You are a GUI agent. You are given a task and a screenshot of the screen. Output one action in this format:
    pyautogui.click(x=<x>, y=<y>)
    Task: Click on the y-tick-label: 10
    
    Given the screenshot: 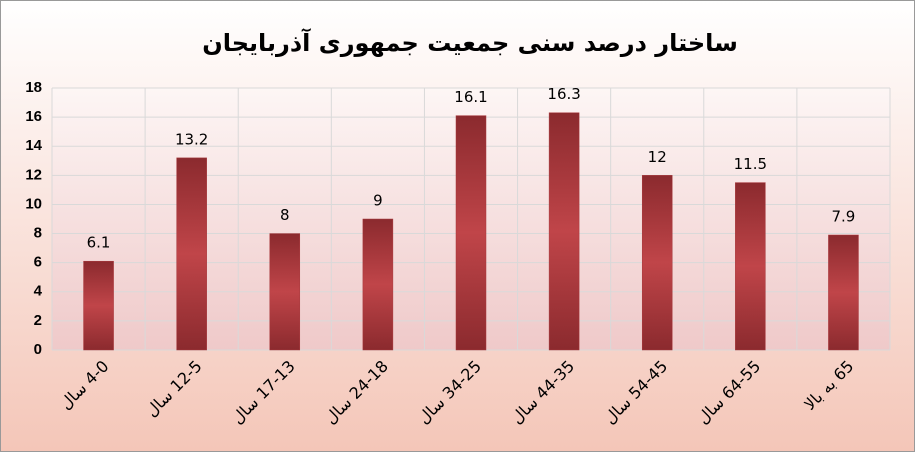 What is the action you would take?
    pyautogui.click(x=33, y=203)
    